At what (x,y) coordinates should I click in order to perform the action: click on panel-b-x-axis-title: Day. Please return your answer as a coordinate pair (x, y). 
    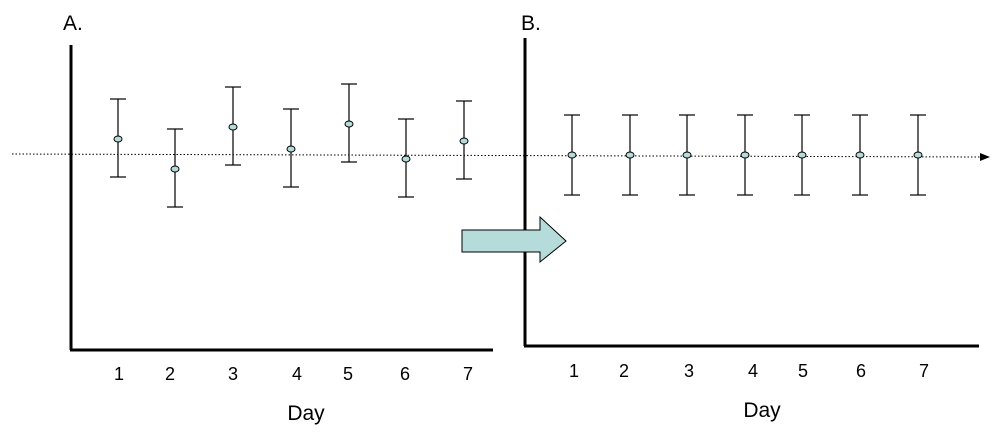
    Looking at the image, I should click on (762, 410).